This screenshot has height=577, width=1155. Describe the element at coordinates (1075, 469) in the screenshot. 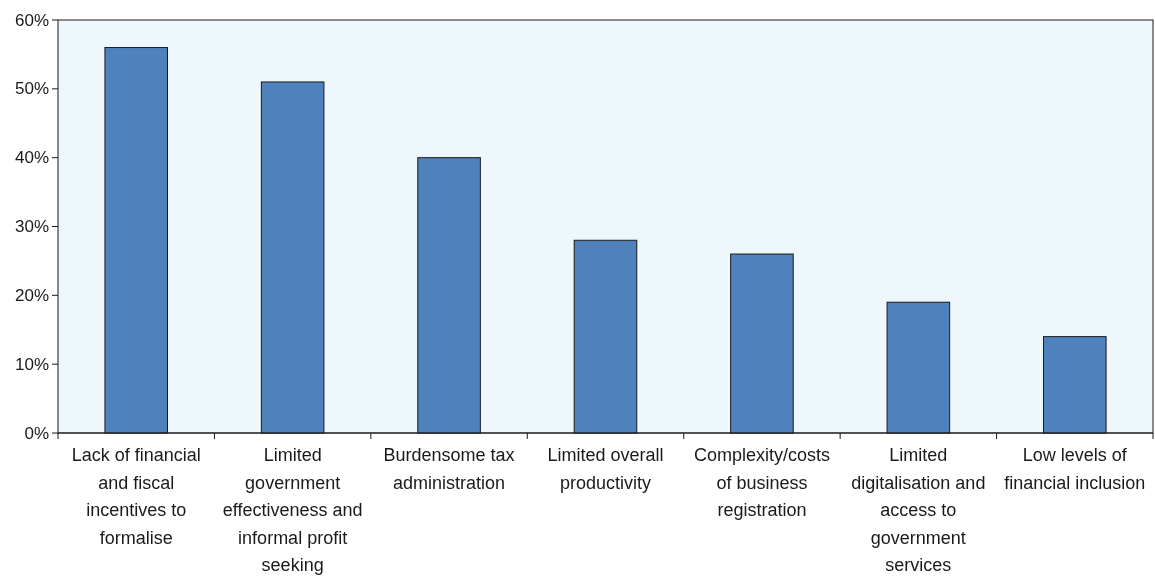

I see `x-tick-label: Low levels of financial inclusion` at that location.